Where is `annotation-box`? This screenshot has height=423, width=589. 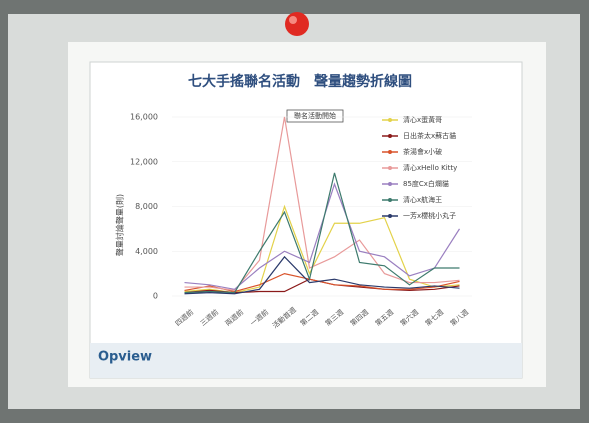
annotation-box is located at coordinates (315, 116).